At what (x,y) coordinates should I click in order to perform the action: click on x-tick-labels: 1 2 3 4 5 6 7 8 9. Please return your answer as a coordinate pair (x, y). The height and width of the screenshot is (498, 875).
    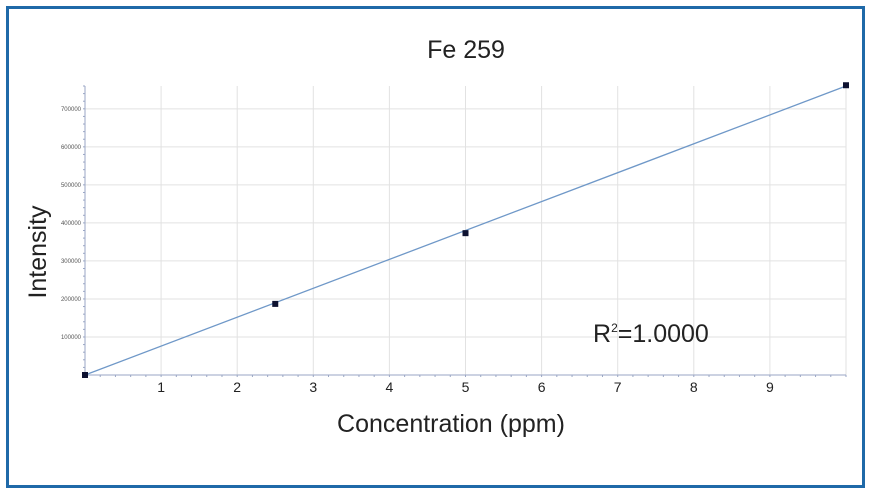
    Looking at the image, I should click on (465, 387).